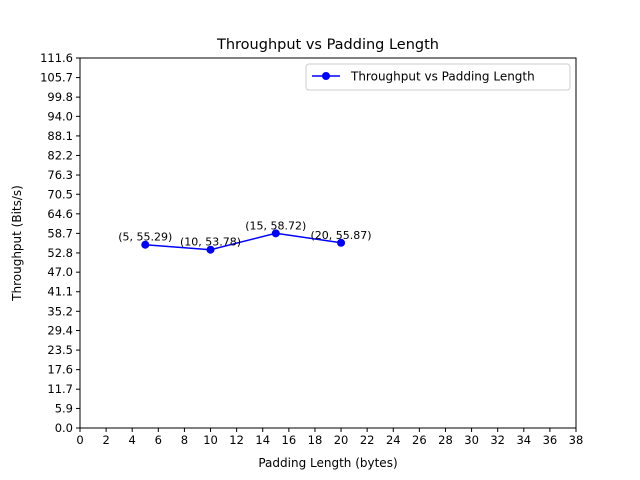 This screenshot has height=480, width=640. I want to click on y-tick-label: 99.8, so click(60, 97).